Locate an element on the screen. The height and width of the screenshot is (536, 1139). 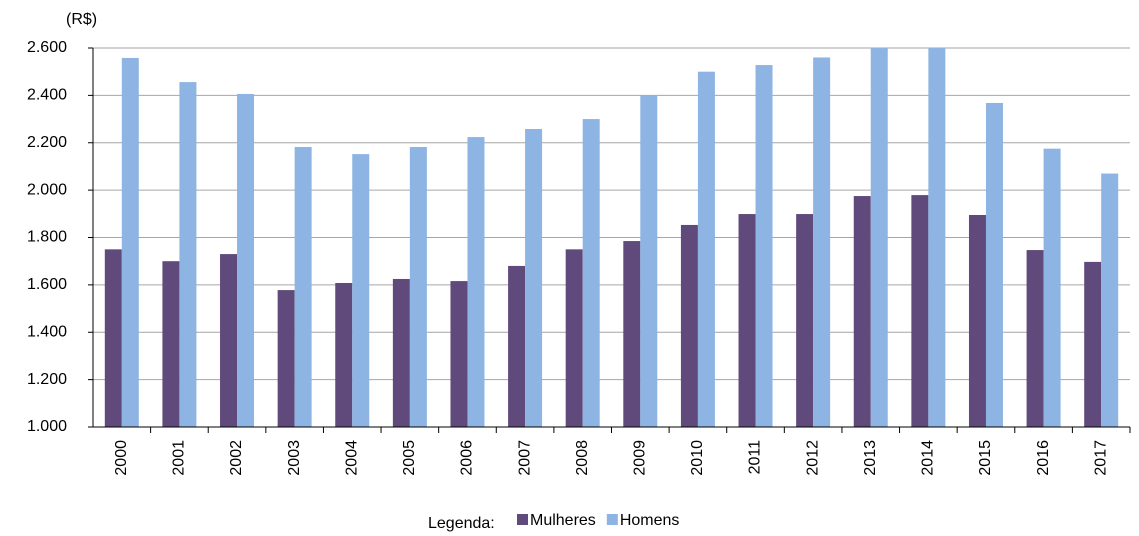
y-tick-label: 2.600 is located at coordinates (47, 47).